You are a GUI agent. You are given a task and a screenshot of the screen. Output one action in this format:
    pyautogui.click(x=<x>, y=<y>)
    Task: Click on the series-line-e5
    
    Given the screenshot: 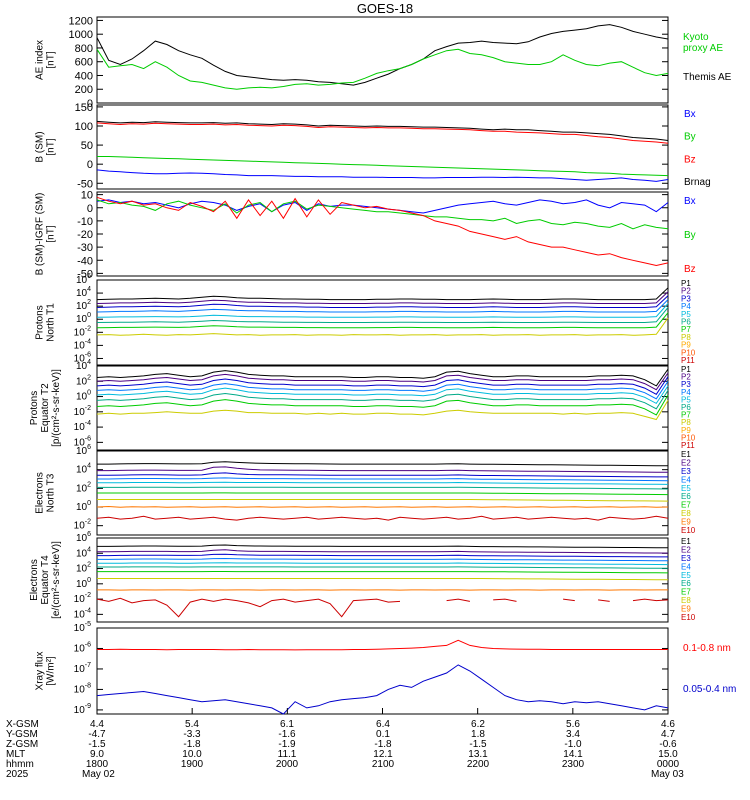 What is the action you would take?
    pyautogui.click(x=383, y=483)
    